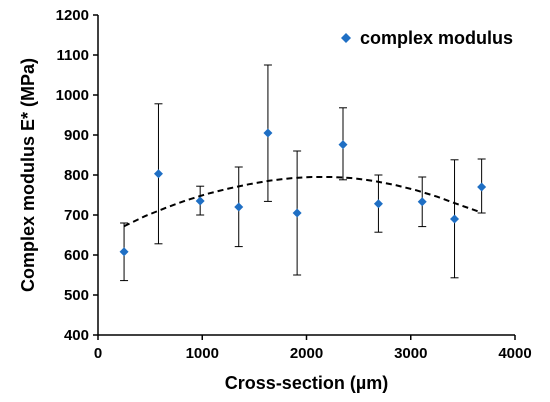 This screenshot has height=402, width=550. I want to click on x-tick-label: 4000, so click(514, 353).